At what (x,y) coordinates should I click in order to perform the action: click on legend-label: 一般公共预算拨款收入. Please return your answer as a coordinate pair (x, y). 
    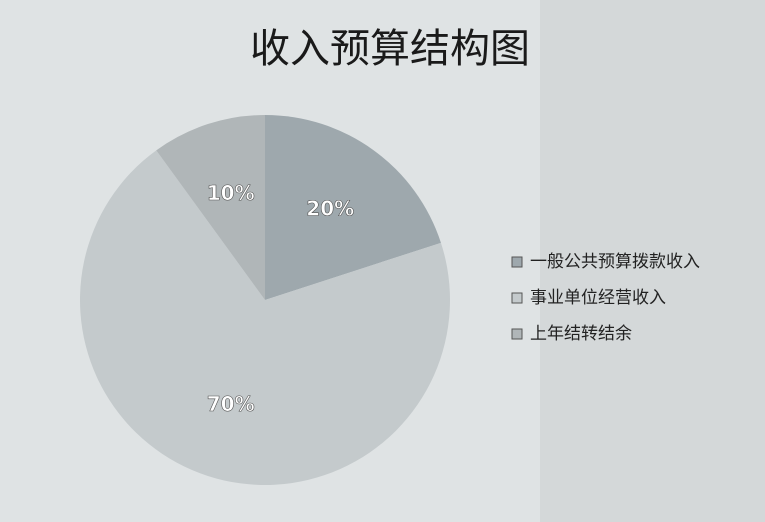
    Looking at the image, I should click on (615, 262).